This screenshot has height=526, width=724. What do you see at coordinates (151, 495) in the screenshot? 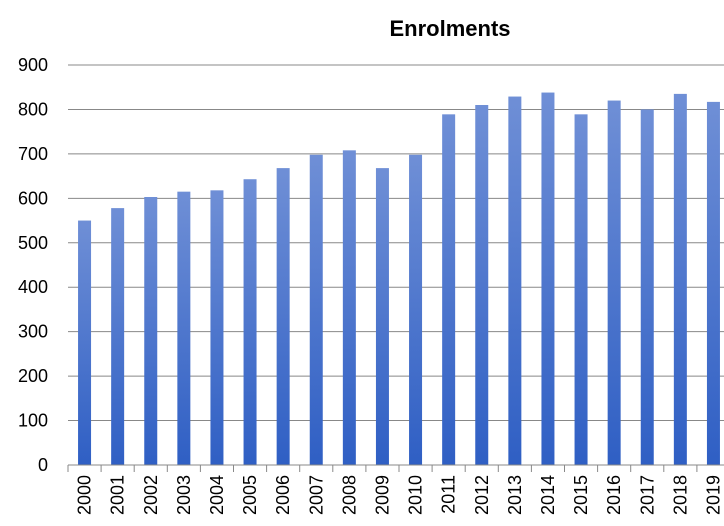
I see `x-tick-label-2002: 2002` at bounding box center [151, 495].